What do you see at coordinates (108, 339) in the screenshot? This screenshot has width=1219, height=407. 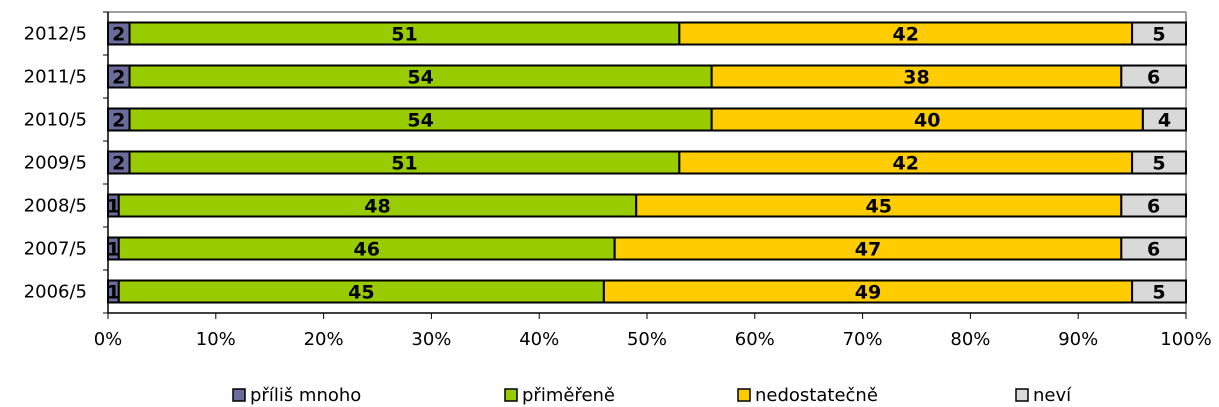 I see `x-tick-label: 0%` at bounding box center [108, 339].